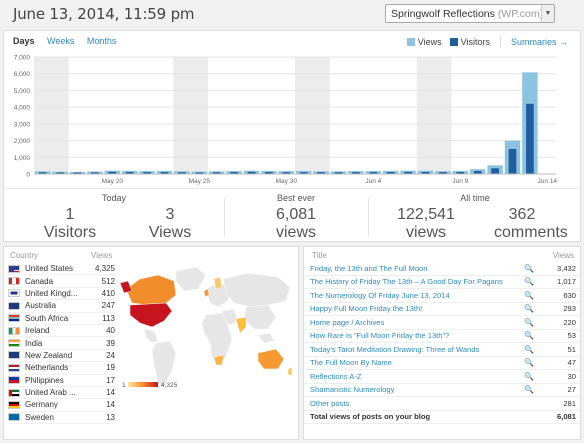 This screenshot has width=584, height=443. I want to click on map-region-new-zealand, so click(290, 371).